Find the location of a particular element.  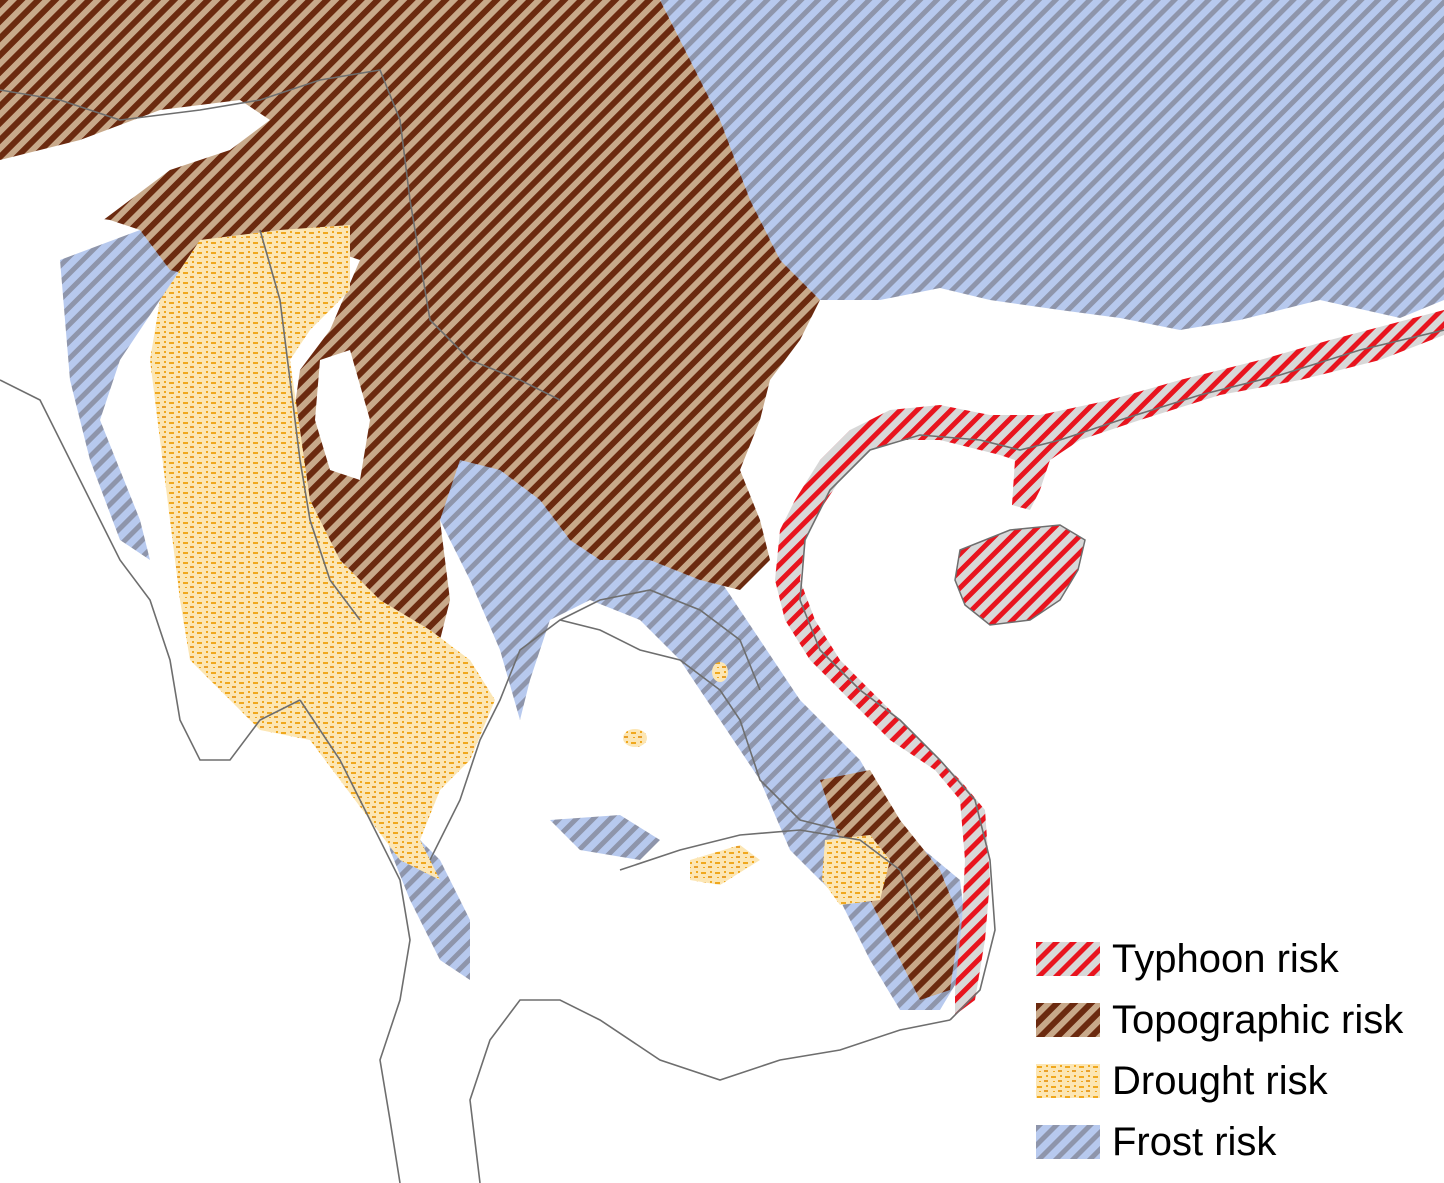

coastline-bay-of-bengal is located at coordinates (150, 570).